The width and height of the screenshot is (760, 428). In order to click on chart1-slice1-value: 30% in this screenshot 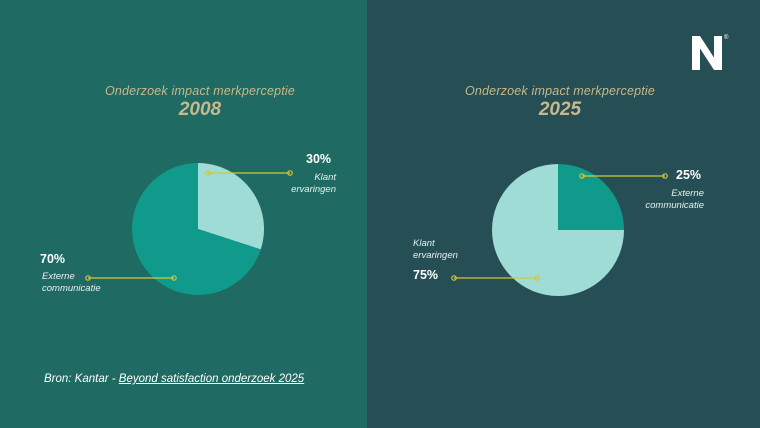, I will do `click(319, 159)`.